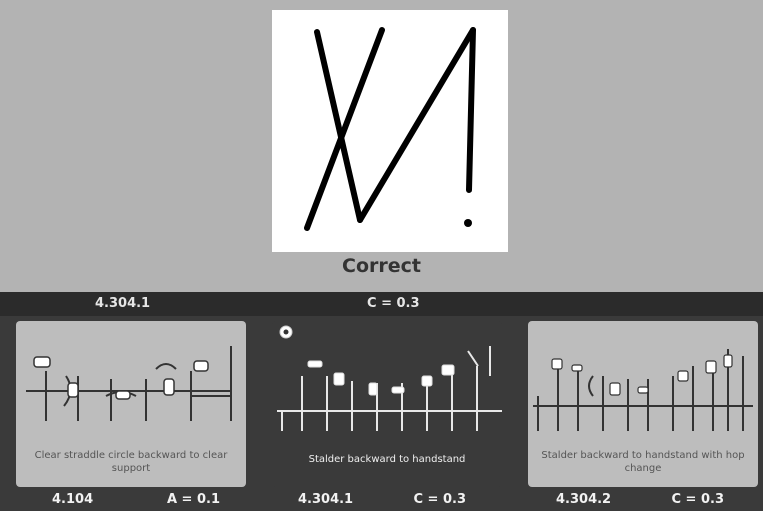 This screenshot has height=511, width=763. What do you see at coordinates (131, 501) in the screenshot?
I see `skill-option-footer-1: 4.104 A = 0.1` at bounding box center [131, 501].